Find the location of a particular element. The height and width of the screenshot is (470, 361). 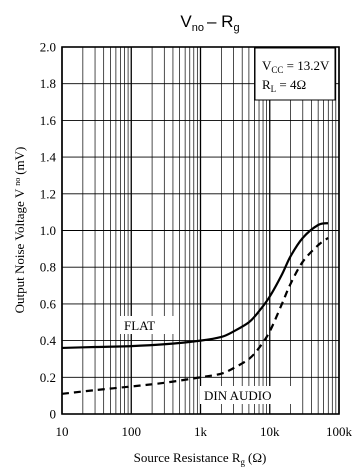

y-tick-label: 1.6 is located at coordinates (48, 120).